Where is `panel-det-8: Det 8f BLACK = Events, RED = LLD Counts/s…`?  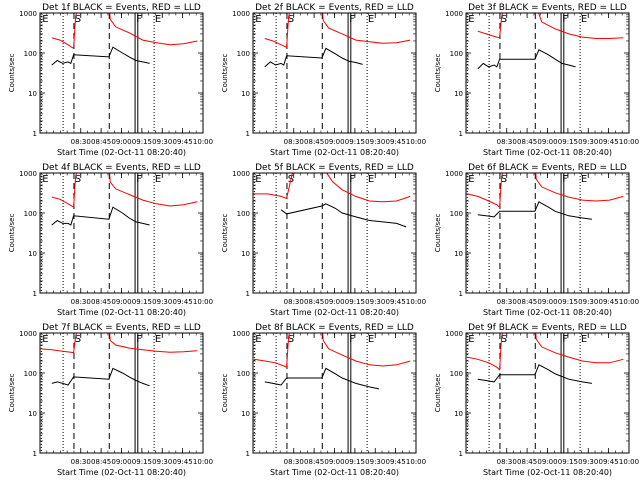 panel-det-8: Det 8f BLACK = Events, RED = LLD Counts/s… is located at coordinates (323, 400).